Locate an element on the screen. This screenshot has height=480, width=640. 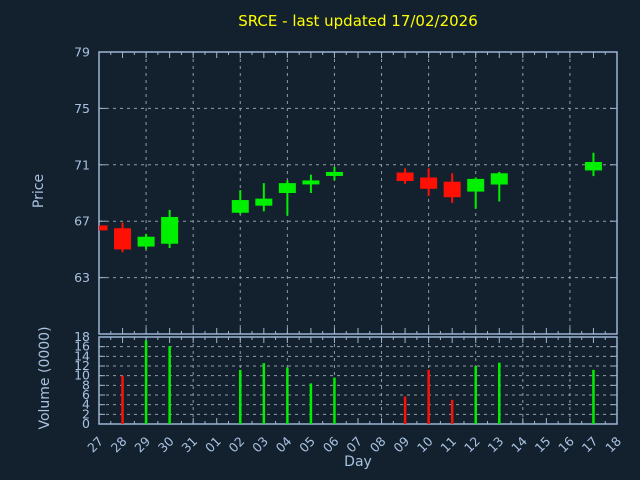
volume-tick-label: 6 is located at coordinates (86, 394).